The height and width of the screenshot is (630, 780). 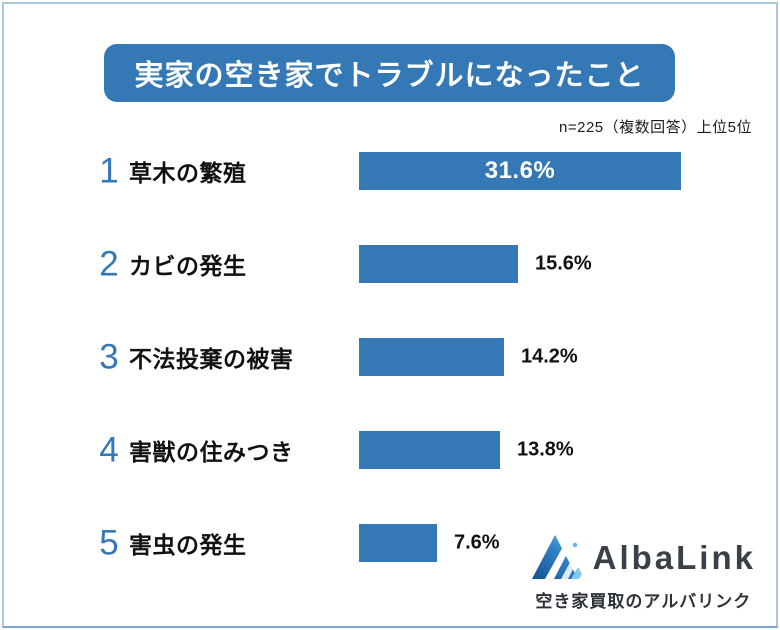 I want to click on category-label: 害虫の発生, so click(x=188, y=544).